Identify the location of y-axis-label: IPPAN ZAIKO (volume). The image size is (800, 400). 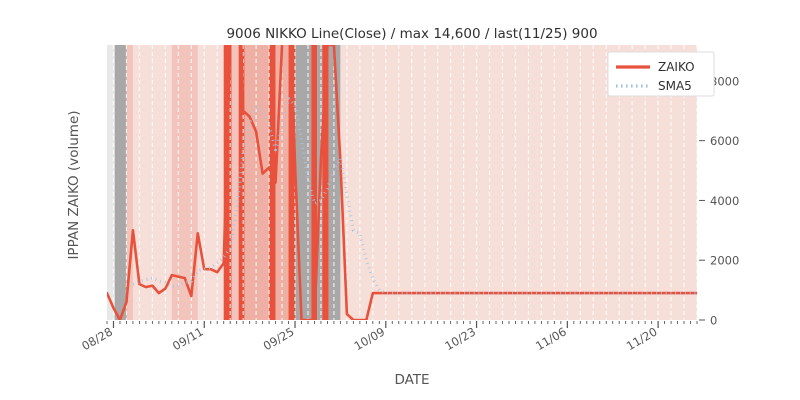
(74, 184).